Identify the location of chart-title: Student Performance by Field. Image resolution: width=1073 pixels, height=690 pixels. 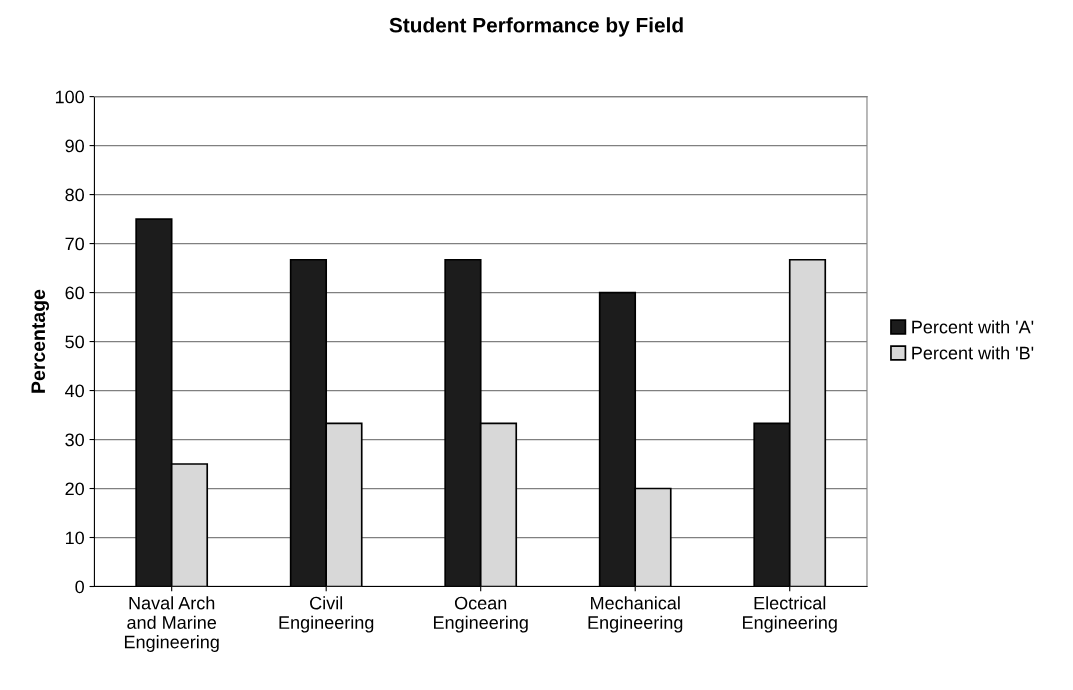
(536, 27).